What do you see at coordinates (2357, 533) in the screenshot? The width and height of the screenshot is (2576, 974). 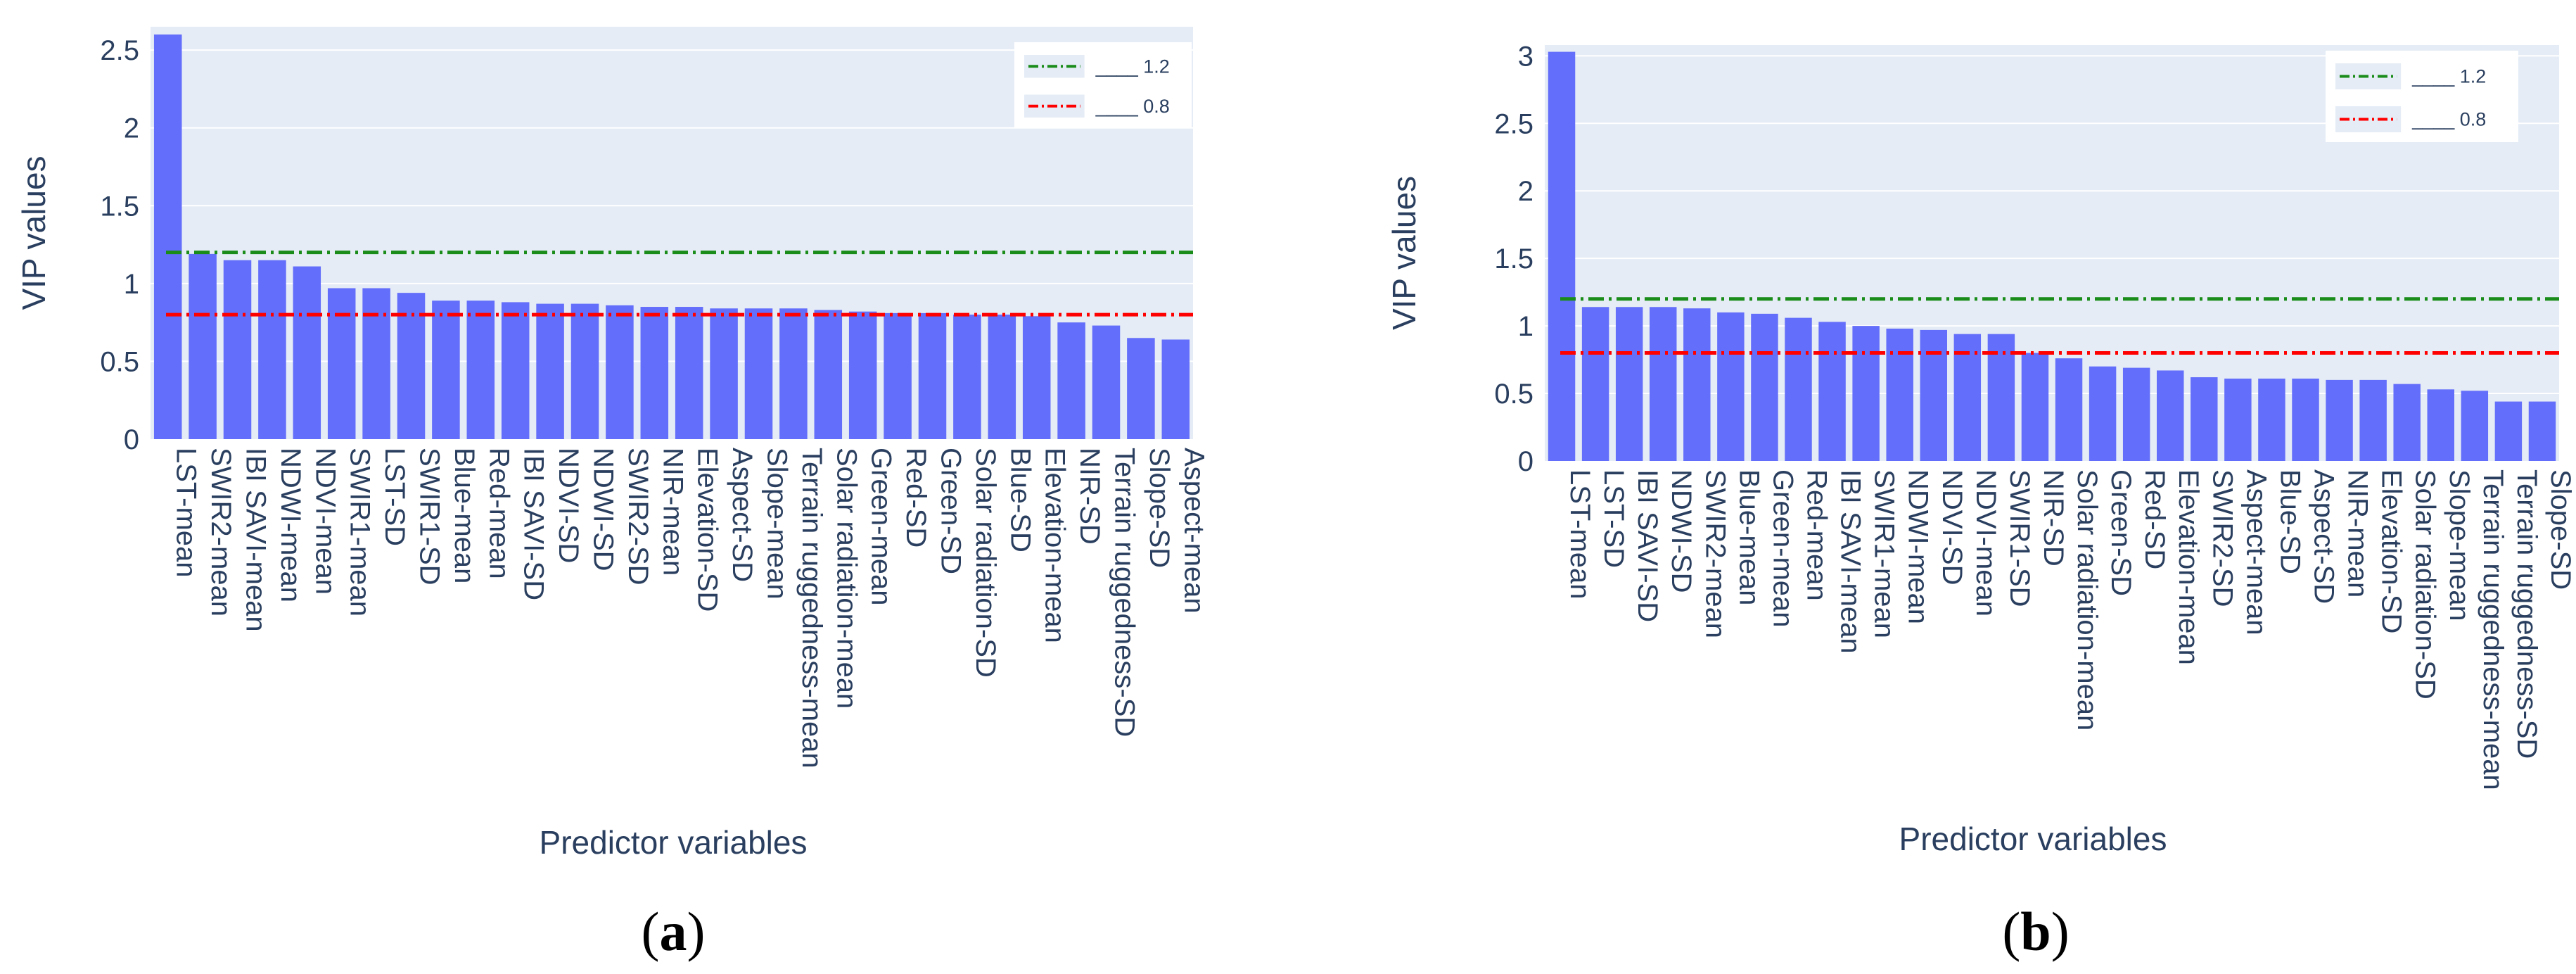 I see `x-tick-label: NIR-mean` at bounding box center [2357, 533].